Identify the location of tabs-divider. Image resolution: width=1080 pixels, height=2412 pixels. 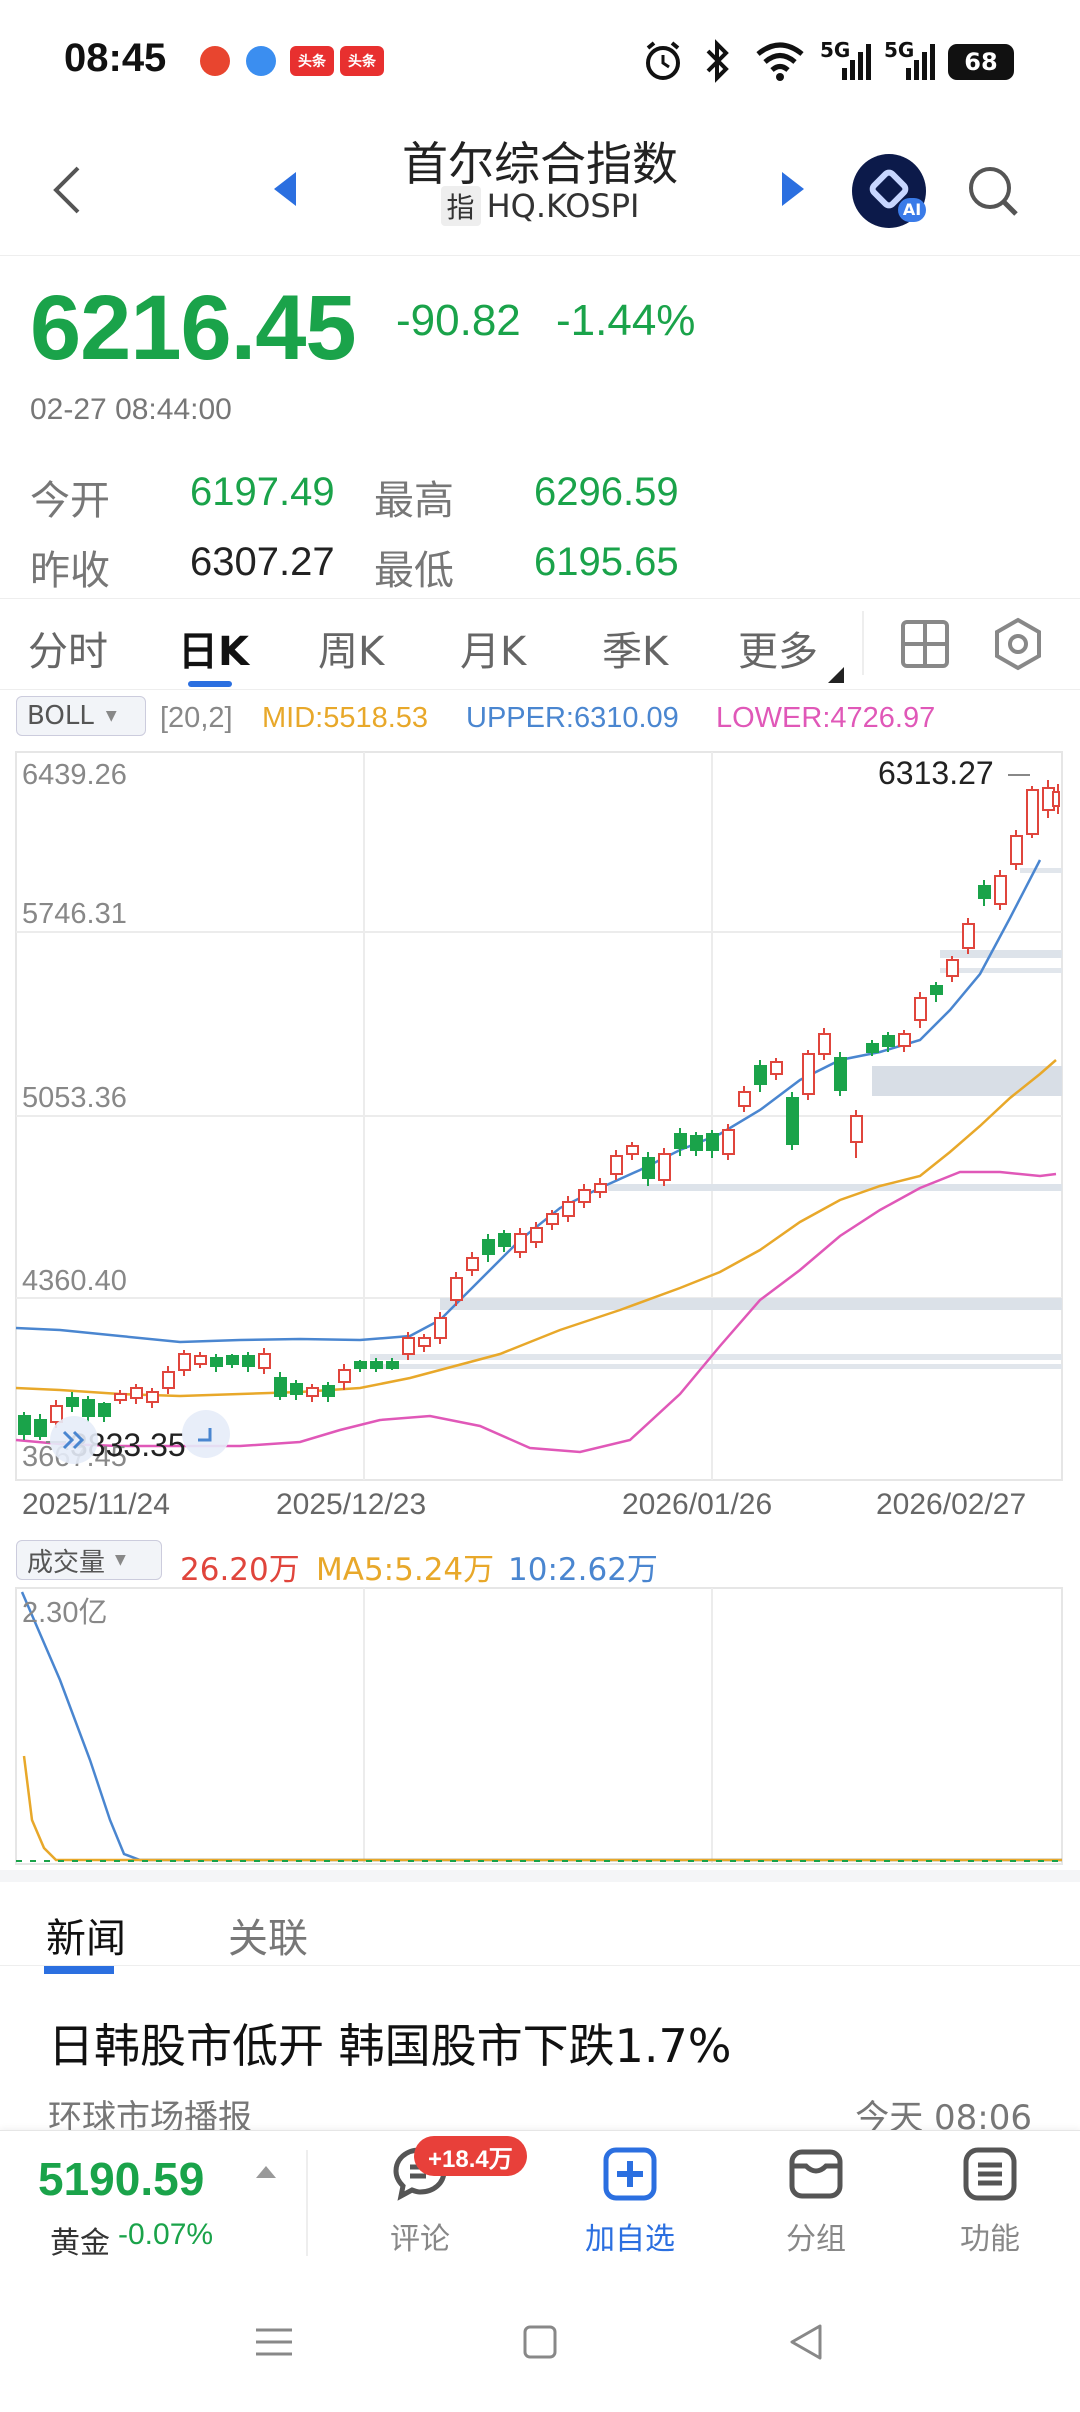
(863, 643).